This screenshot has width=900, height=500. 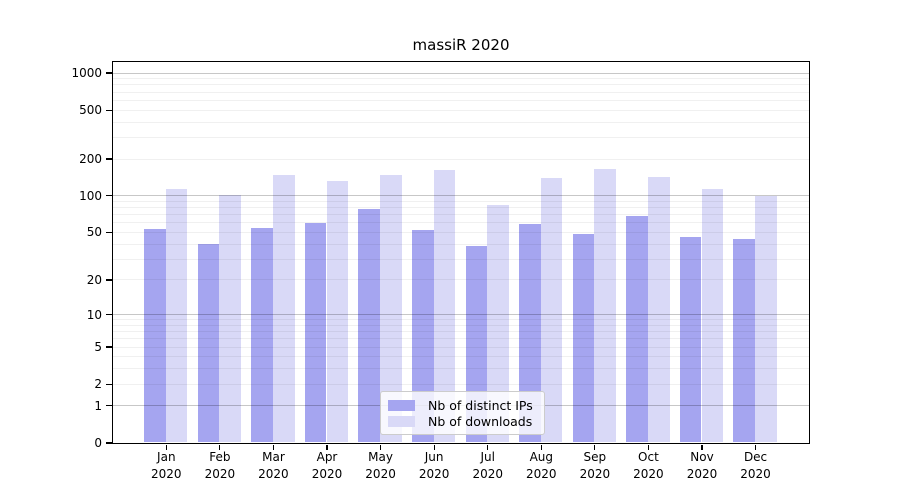 I want to click on x-label-month: Jul, so click(x=487, y=457).